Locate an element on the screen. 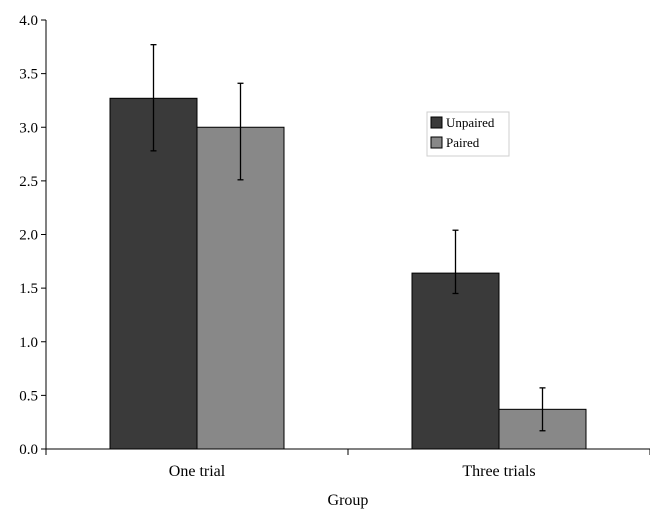 The width and height of the screenshot is (650, 514). y-tick-label: 0.5 is located at coordinates (28, 396).